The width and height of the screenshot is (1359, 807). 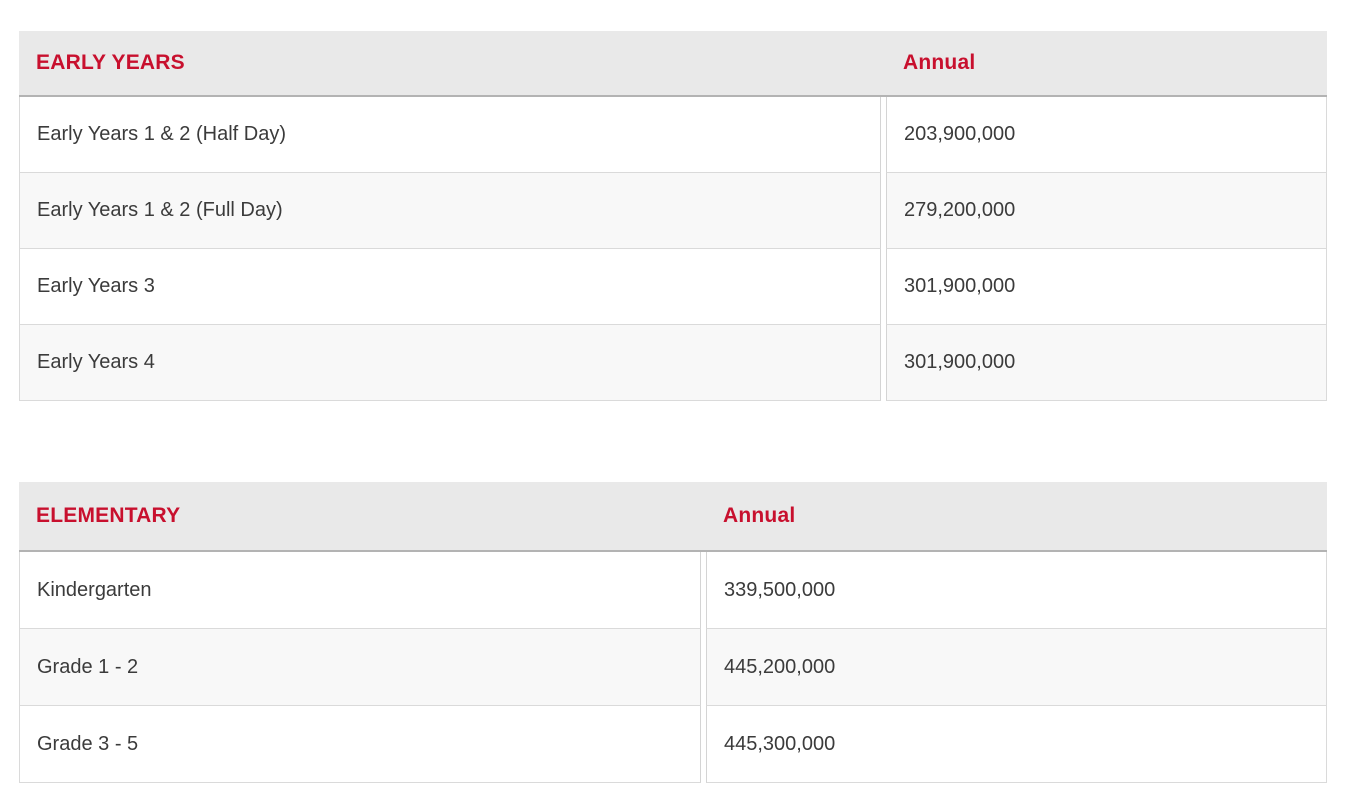 What do you see at coordinates (360, 744) in the screenshot?
I see `row-label: Grade 3 - 5` at bounding box center [360, 744].